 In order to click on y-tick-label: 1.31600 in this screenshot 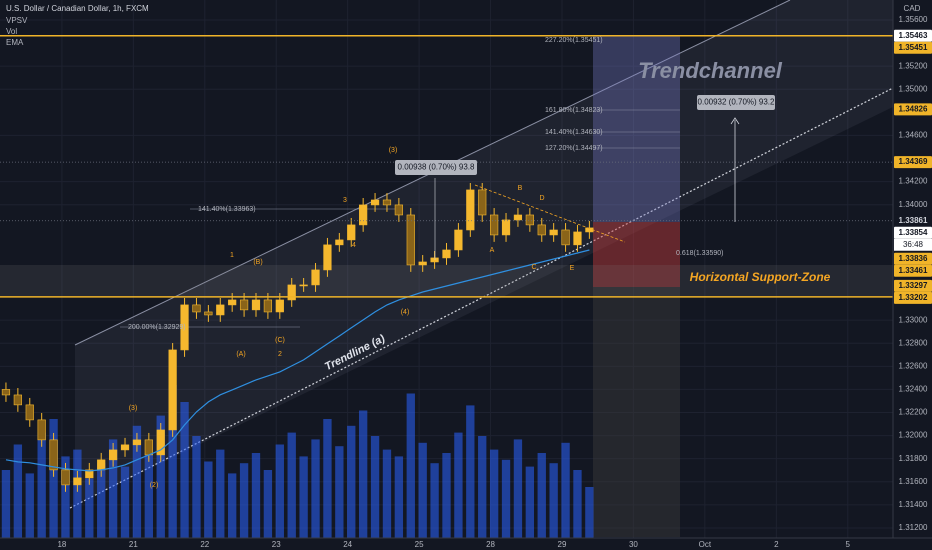, I will do `click(913, 481)`.